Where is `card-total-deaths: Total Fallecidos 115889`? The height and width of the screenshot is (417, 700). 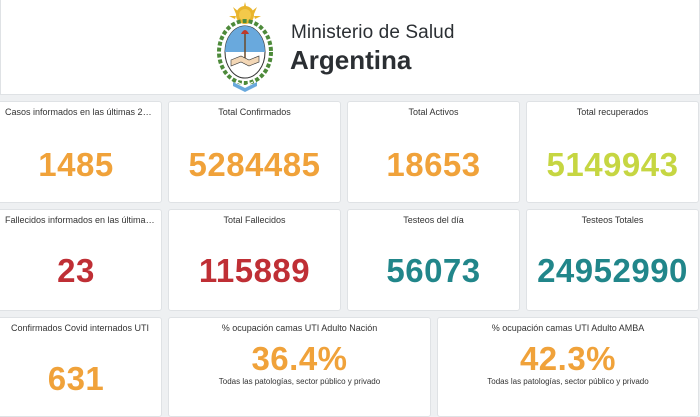
card-total-deaths: Total Fallecidos 115889 is located at coordinates (254, 260).